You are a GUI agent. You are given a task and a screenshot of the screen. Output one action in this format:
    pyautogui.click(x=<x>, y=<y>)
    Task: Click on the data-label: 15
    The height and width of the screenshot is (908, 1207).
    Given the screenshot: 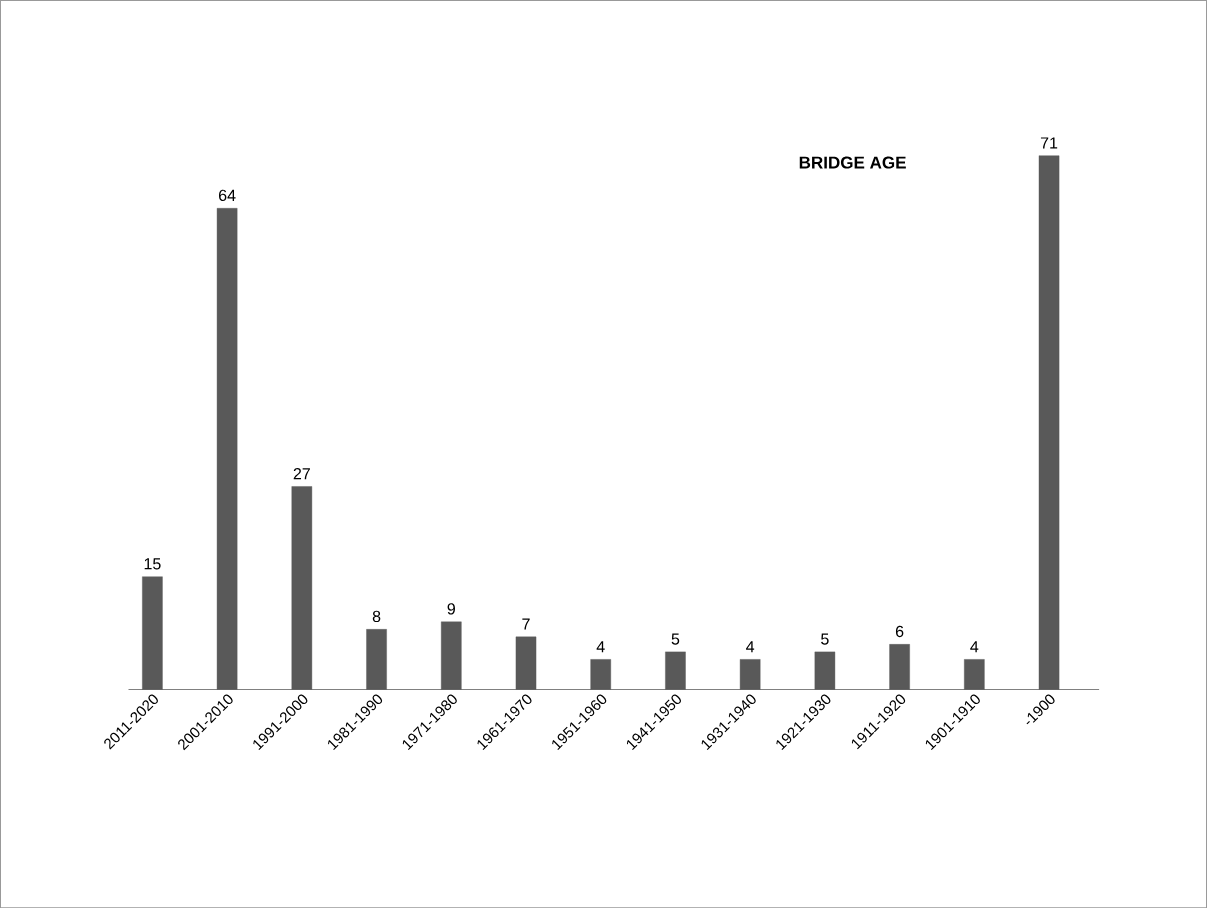 What is the action you would take?
    pyautogui.click(x=152, y=564)
    